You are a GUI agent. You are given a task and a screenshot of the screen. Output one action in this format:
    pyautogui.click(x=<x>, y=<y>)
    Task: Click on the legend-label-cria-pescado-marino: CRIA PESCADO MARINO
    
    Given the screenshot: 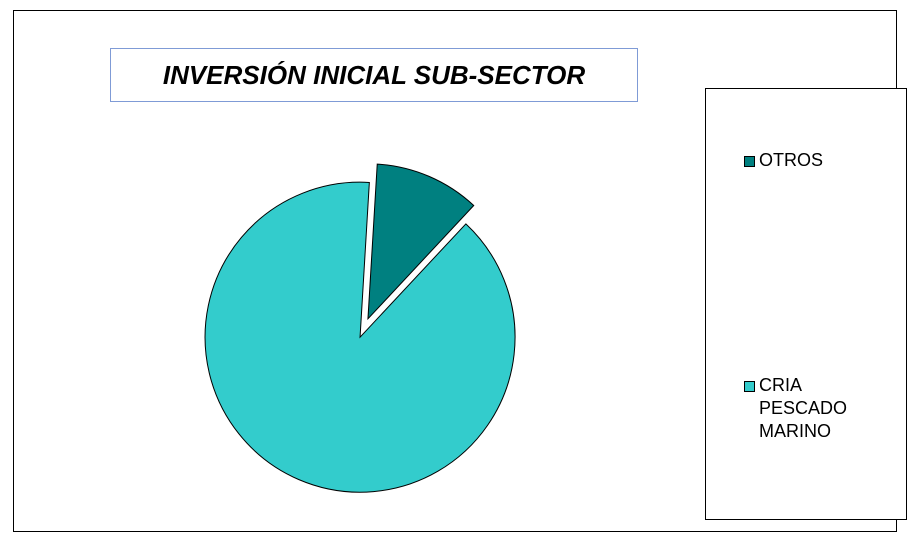 What is the action you would take?
    pyautogui.click(x=824, y=408)
    